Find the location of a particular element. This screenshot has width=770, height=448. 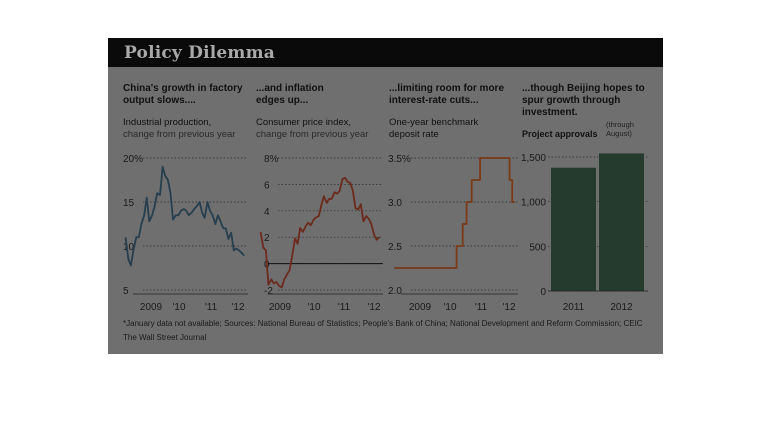

credit: The Wall Street Journal is located at coordinates (165, 337).